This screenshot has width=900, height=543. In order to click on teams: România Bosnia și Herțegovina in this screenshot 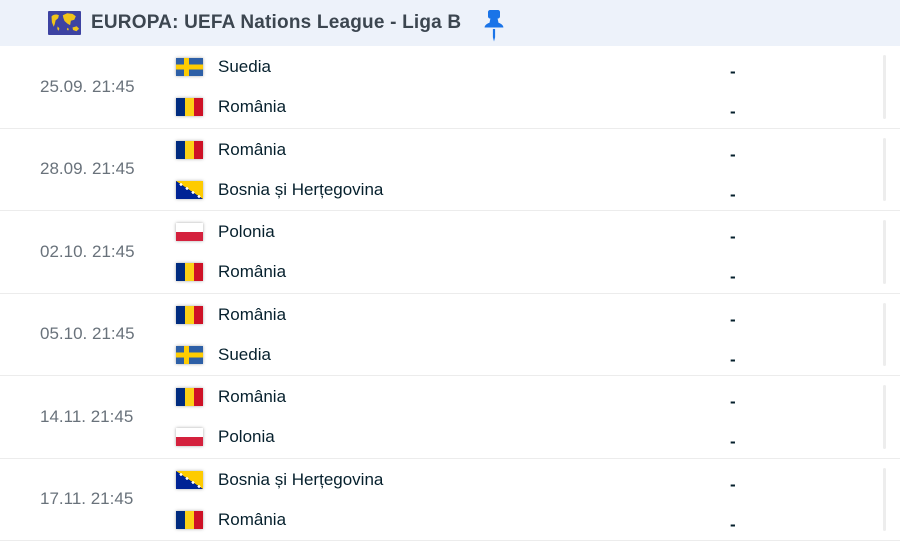, I will do `click(450, 170)`.